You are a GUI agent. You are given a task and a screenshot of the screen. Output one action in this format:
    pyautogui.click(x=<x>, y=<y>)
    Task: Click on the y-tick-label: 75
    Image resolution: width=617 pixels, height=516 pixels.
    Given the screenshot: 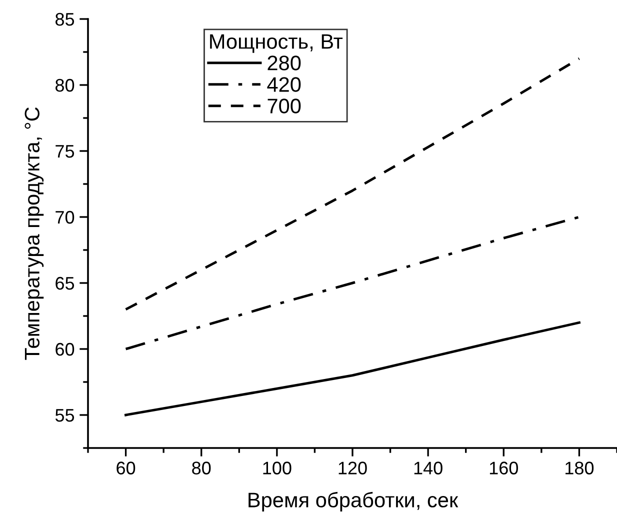 What is the action you would take?
    pyautogui.click(x=65, y=151)
    